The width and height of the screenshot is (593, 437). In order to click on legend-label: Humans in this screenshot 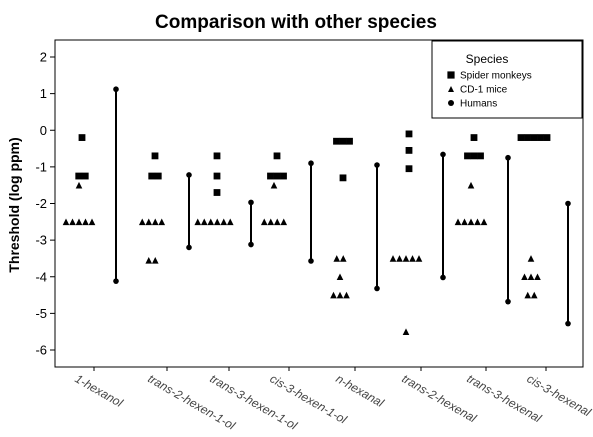, I will do `click(478, 104)`.